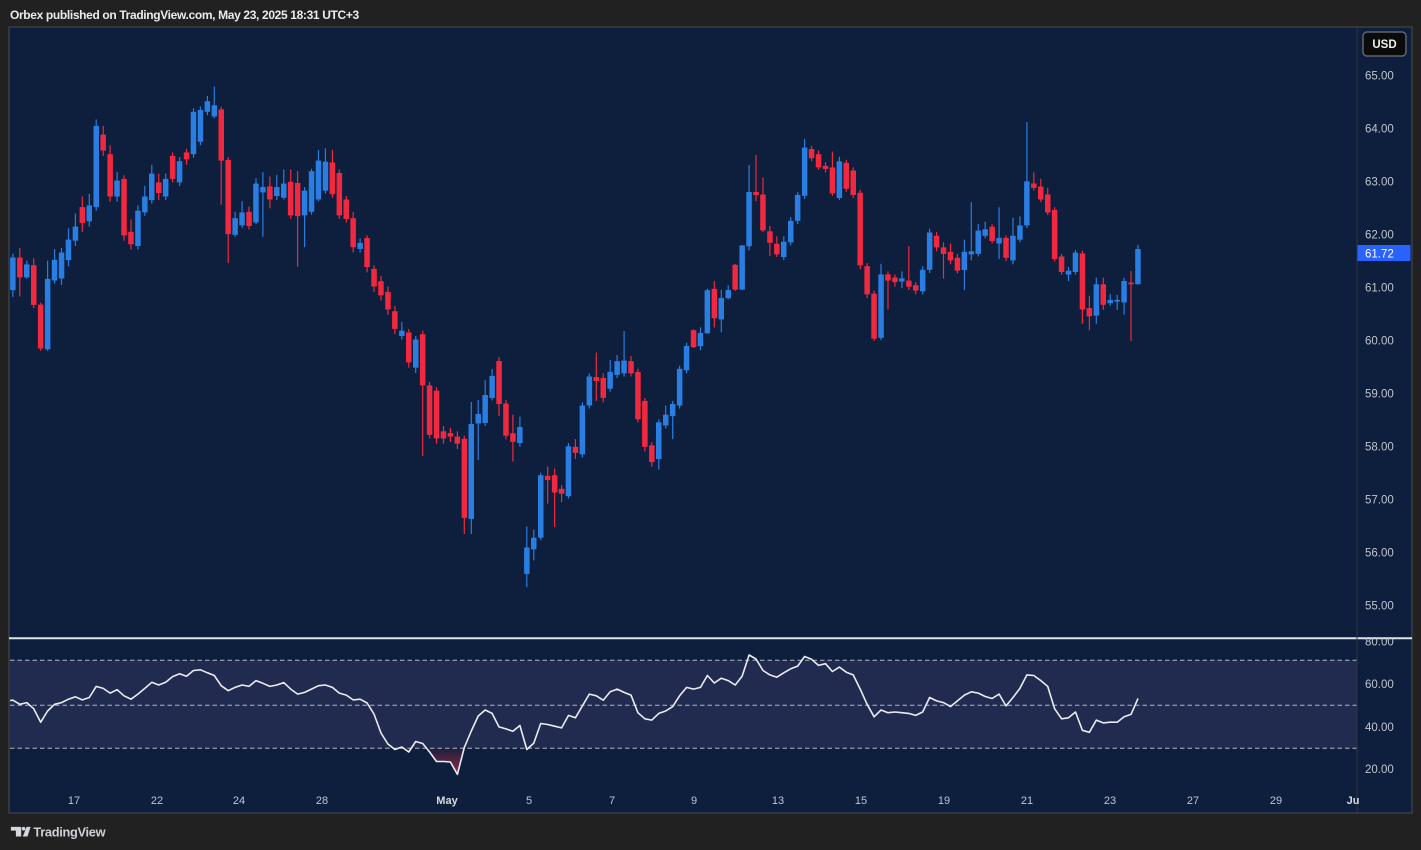 The height and width of the screenshot is (850, 1421). What do you see at coordinates (1379, 448) in the screenshot?
I see `svg-text: 58.00` at bounding box center [1379, 448].